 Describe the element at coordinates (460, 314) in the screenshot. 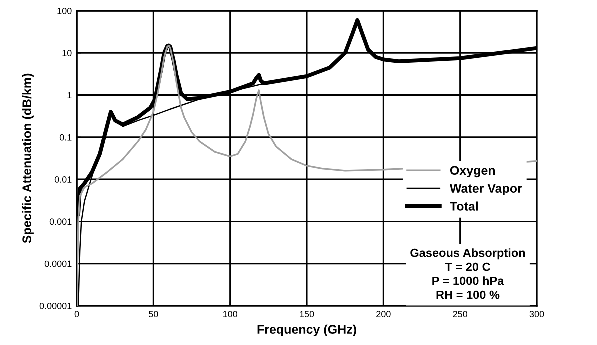

I see `x-tick-label: 250` at that location.